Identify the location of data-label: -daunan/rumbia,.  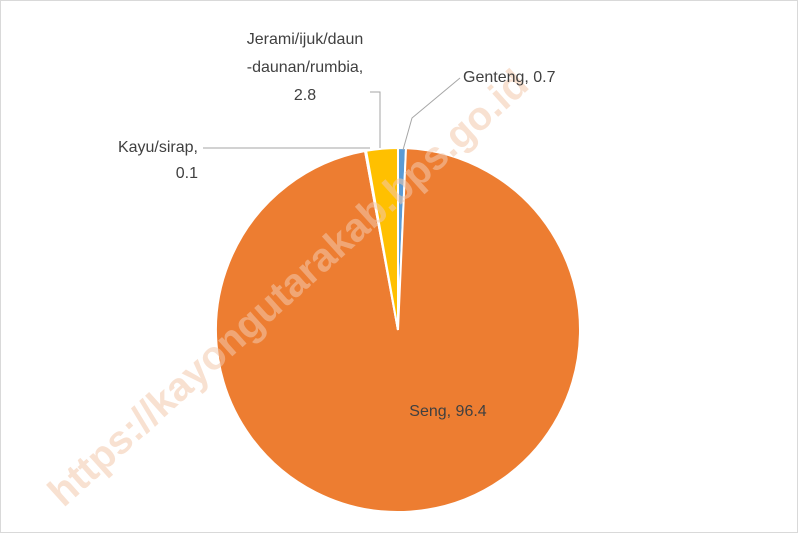
(305, 67).